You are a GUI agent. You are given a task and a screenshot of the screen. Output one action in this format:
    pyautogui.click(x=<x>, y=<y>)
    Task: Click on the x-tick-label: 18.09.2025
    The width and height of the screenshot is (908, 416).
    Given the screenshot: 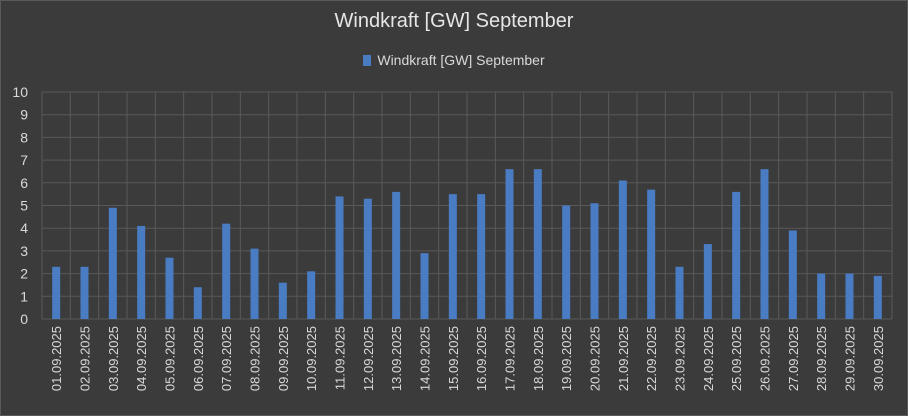 What is the action you would take?
    pyautogui.click(x=538, y=358)
    